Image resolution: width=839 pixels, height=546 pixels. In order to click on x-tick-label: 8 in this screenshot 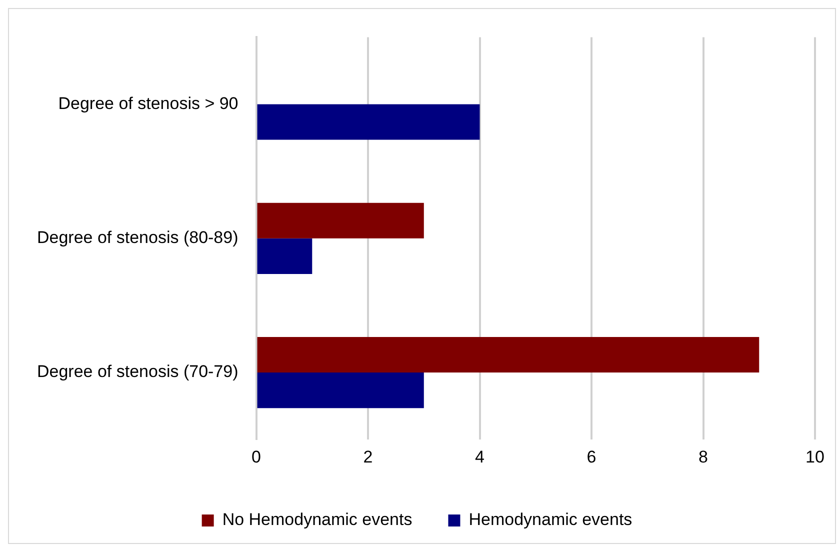, I will do `click(703, 456)`.